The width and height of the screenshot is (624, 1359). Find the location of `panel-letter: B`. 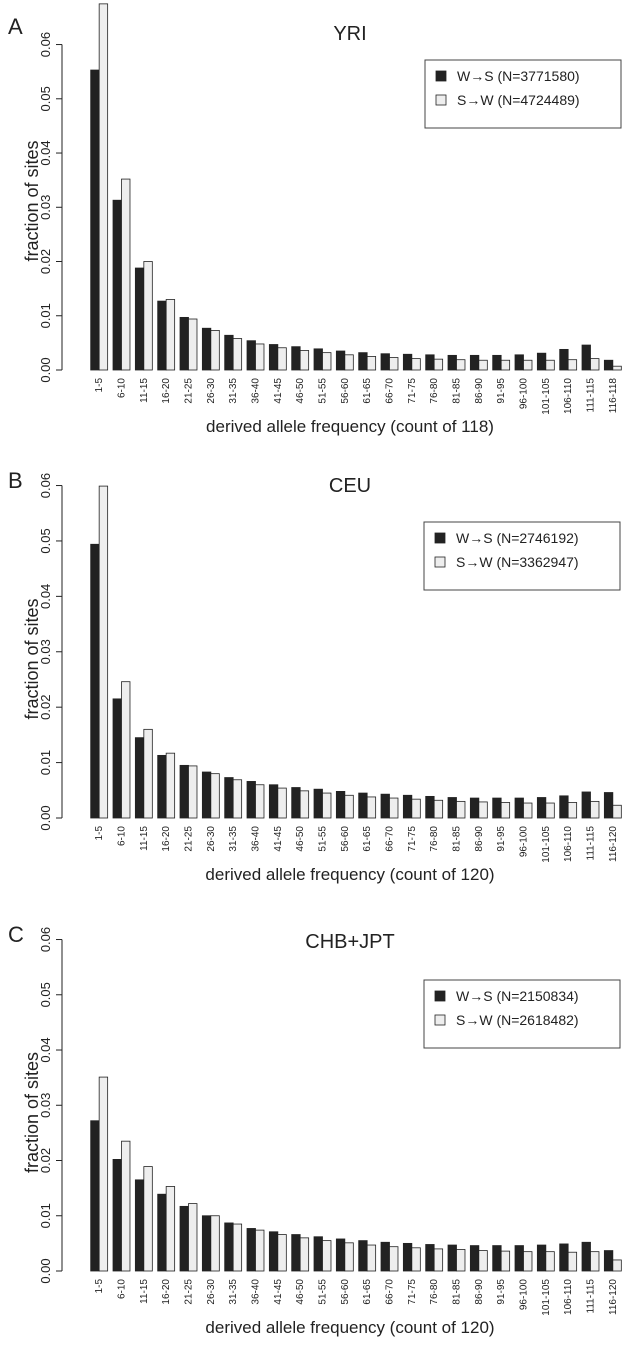

panel-letter: B is located at coordinates (15, 480).